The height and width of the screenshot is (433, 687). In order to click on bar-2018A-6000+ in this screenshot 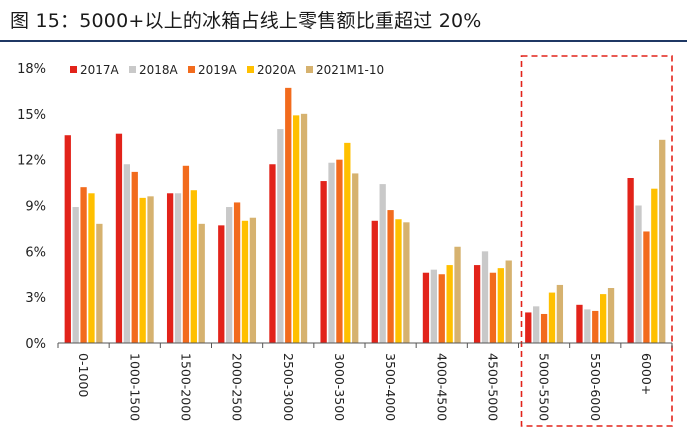, I will do `click(638, 274)`.